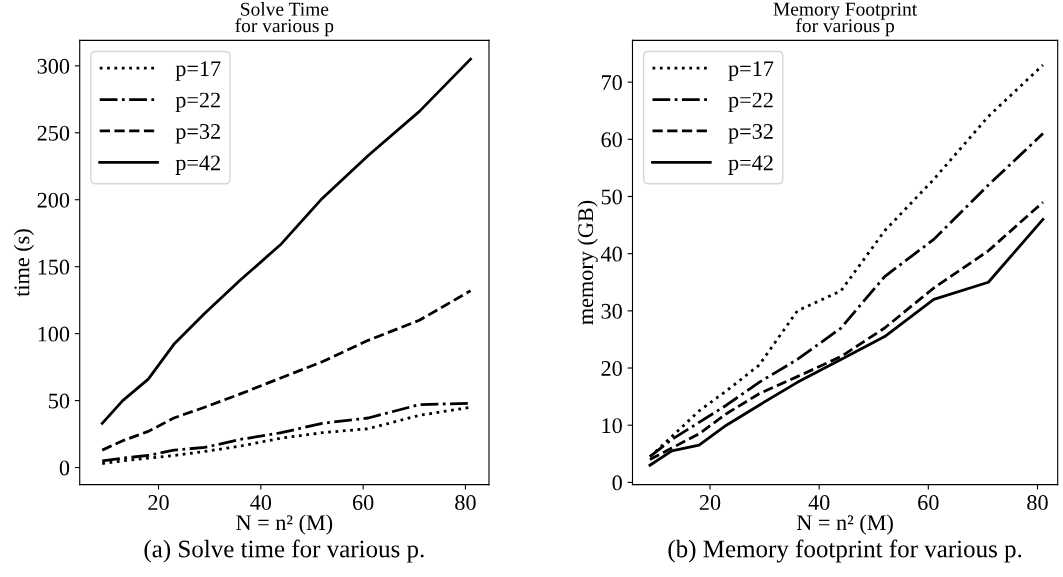 The image size is (1063, 577). I want to click on y-tick-label: 70, so click(612, 83).